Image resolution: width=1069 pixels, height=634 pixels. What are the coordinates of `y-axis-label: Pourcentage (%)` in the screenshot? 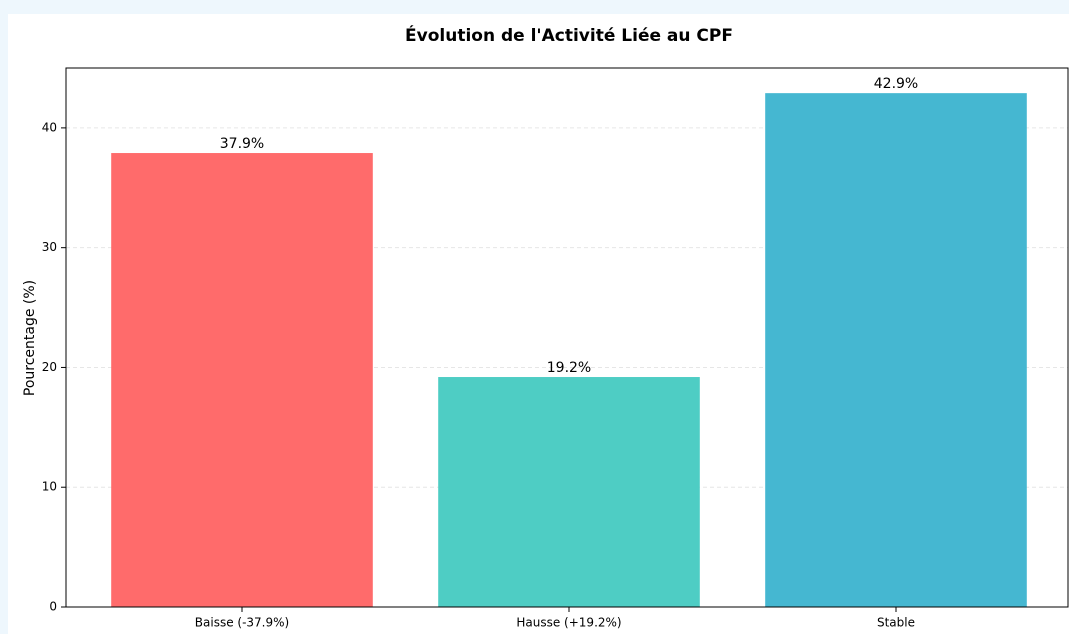 It's located at (30, 338).